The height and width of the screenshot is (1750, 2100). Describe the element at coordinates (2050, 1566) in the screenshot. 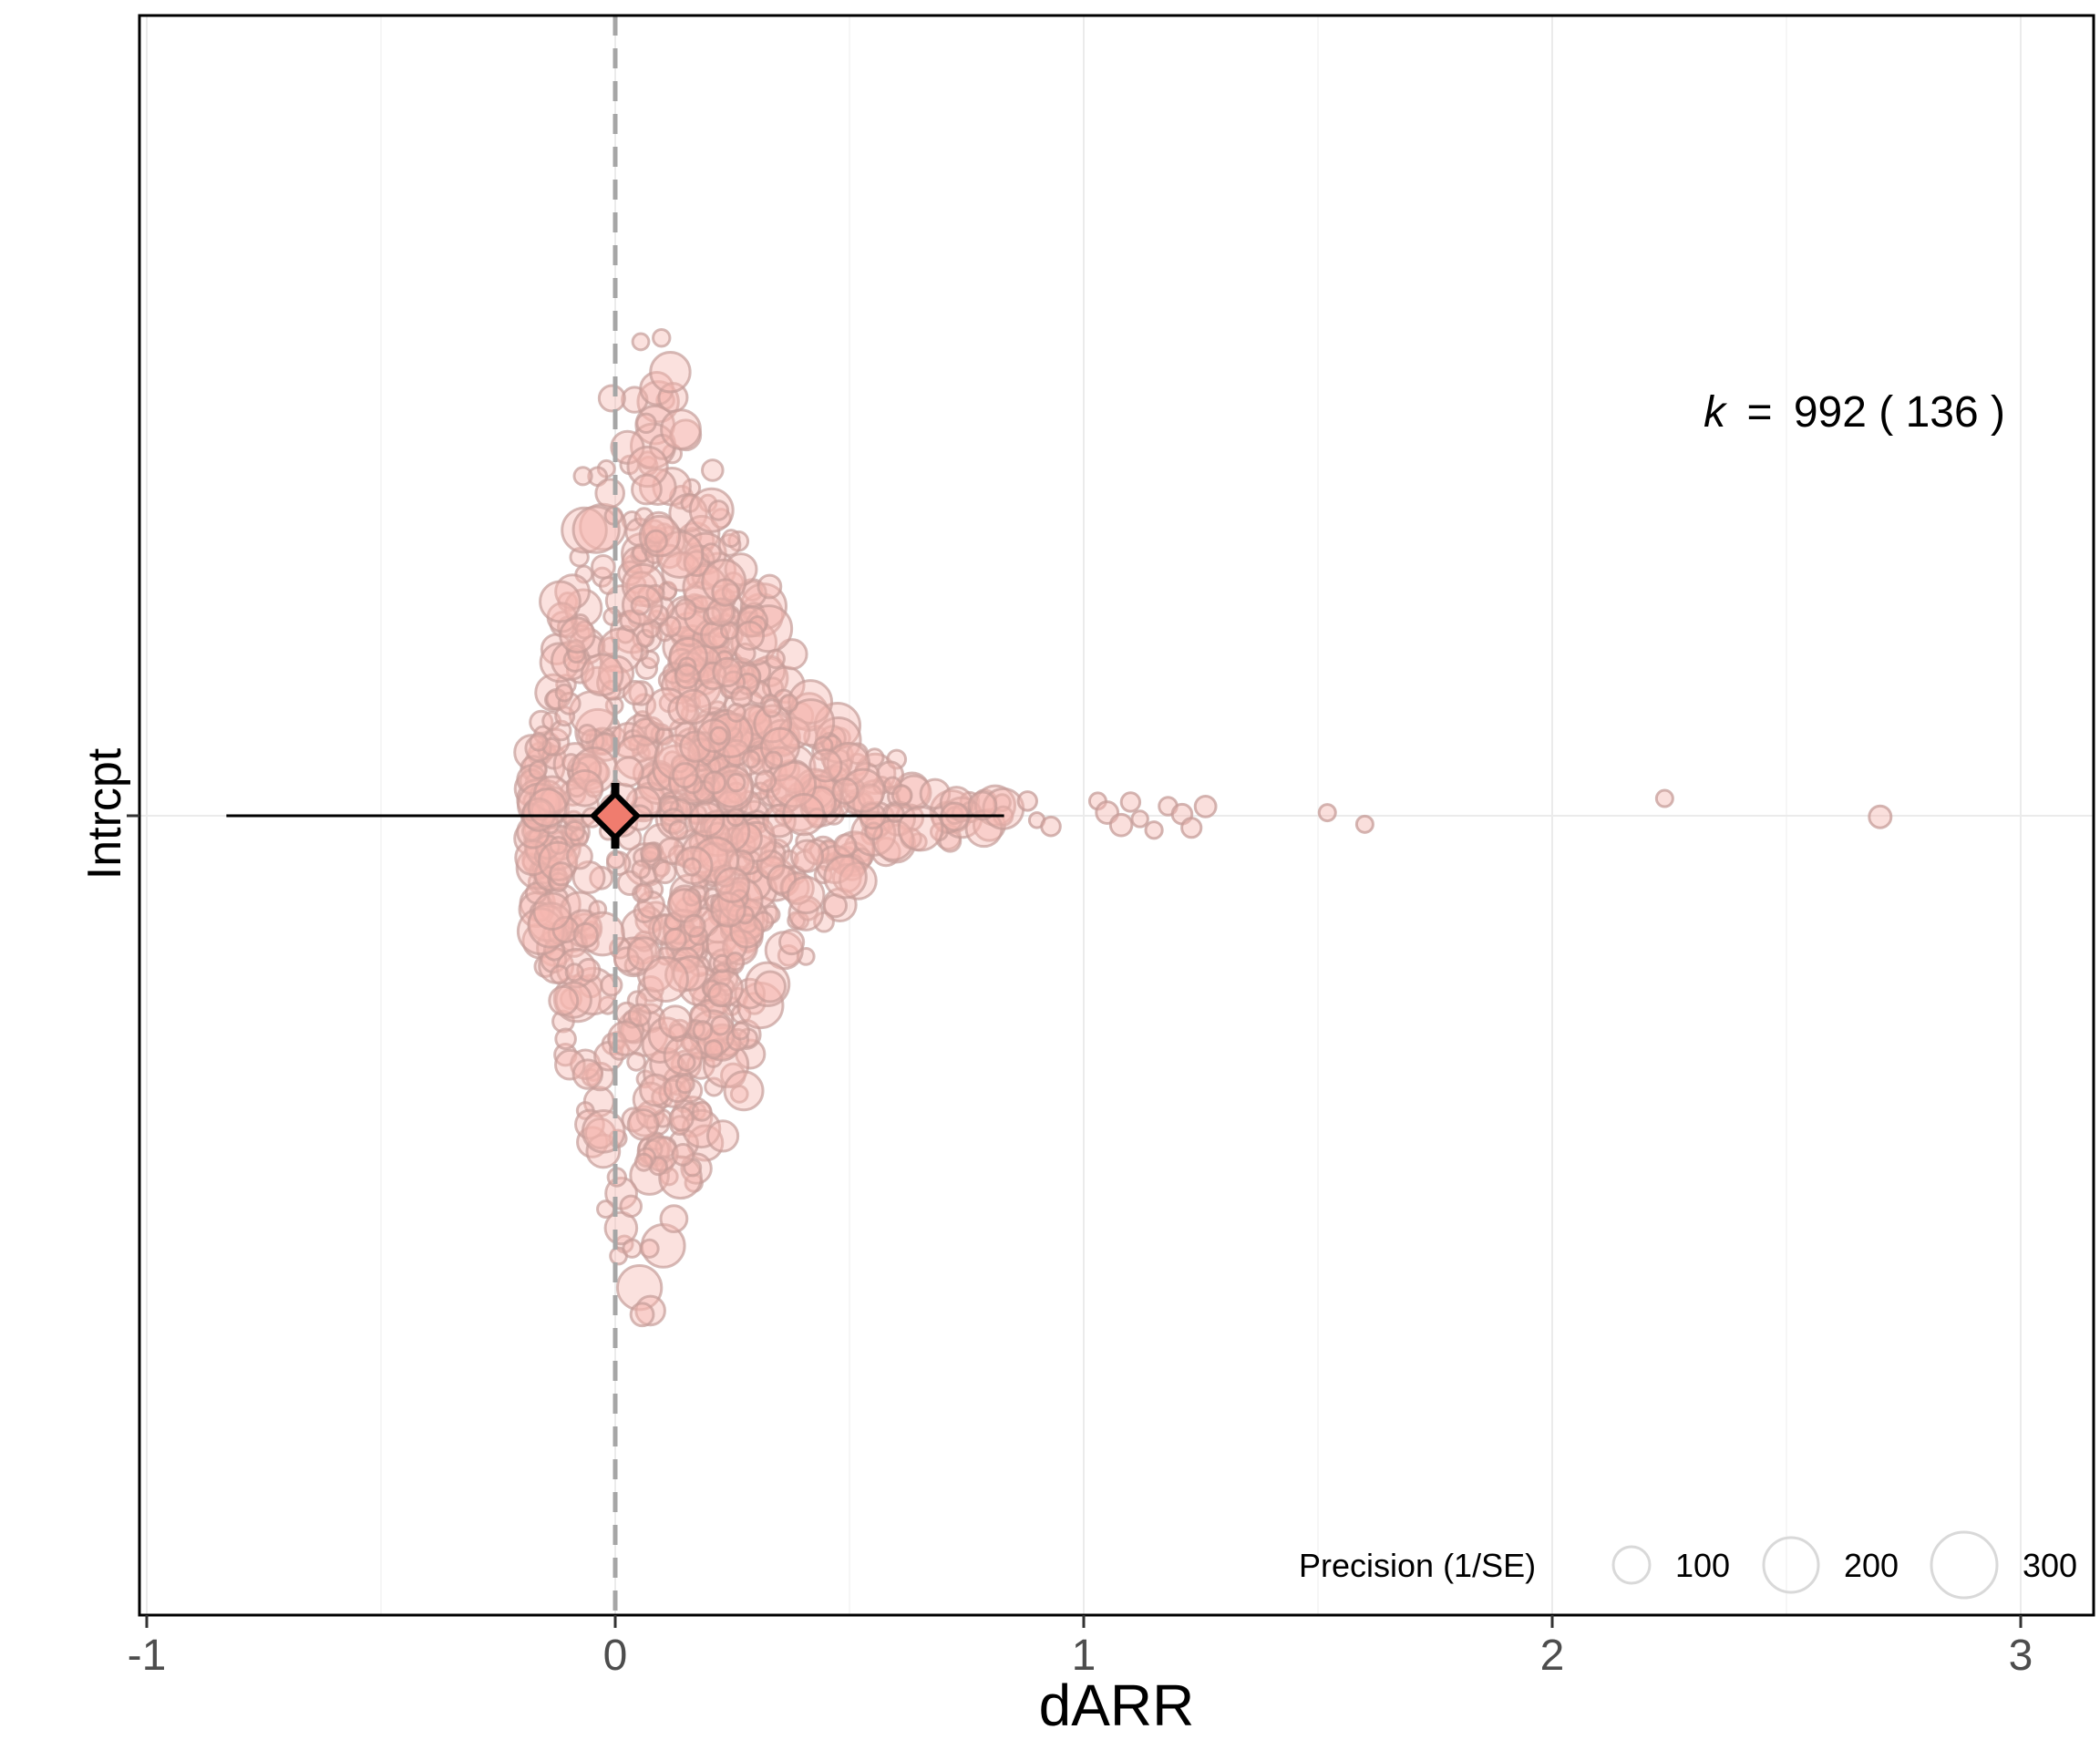

I see `legend-label: 300` at that location.